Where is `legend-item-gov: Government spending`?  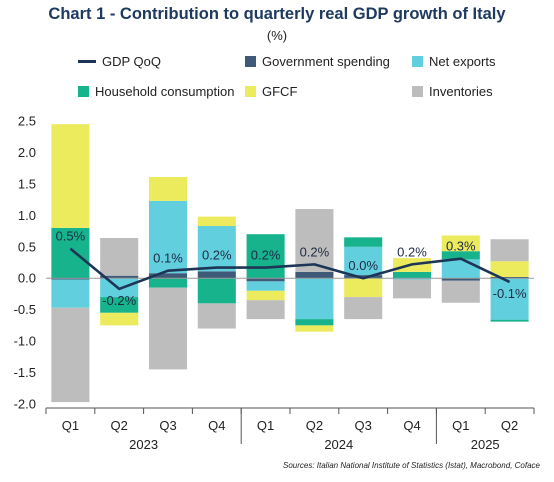 legend-item-gov: Government spending is located at coordinates (317, 61).